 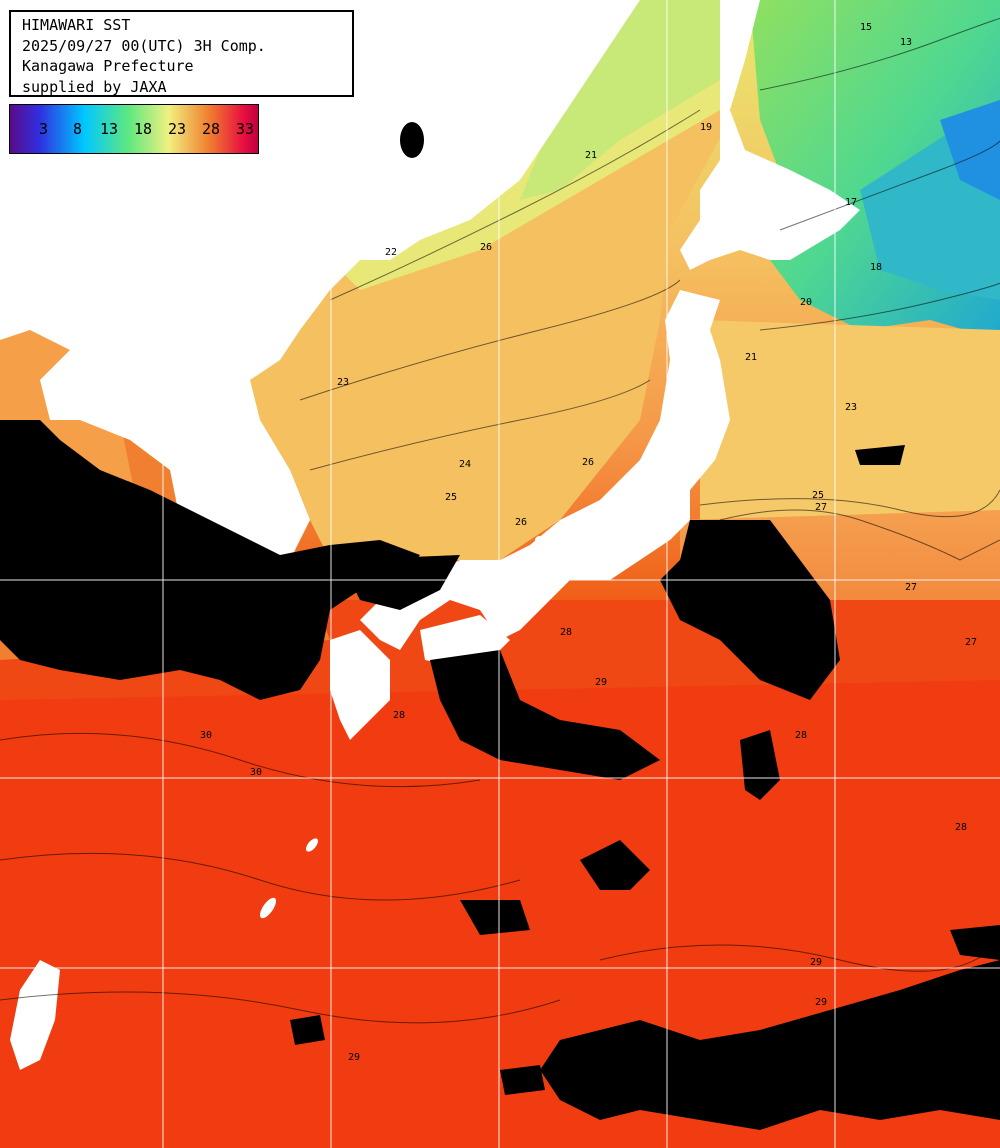 What do you see at coordinates (360, 685) in the screenshot?
I see `land-kyushu` at bounding box center [360, 685].